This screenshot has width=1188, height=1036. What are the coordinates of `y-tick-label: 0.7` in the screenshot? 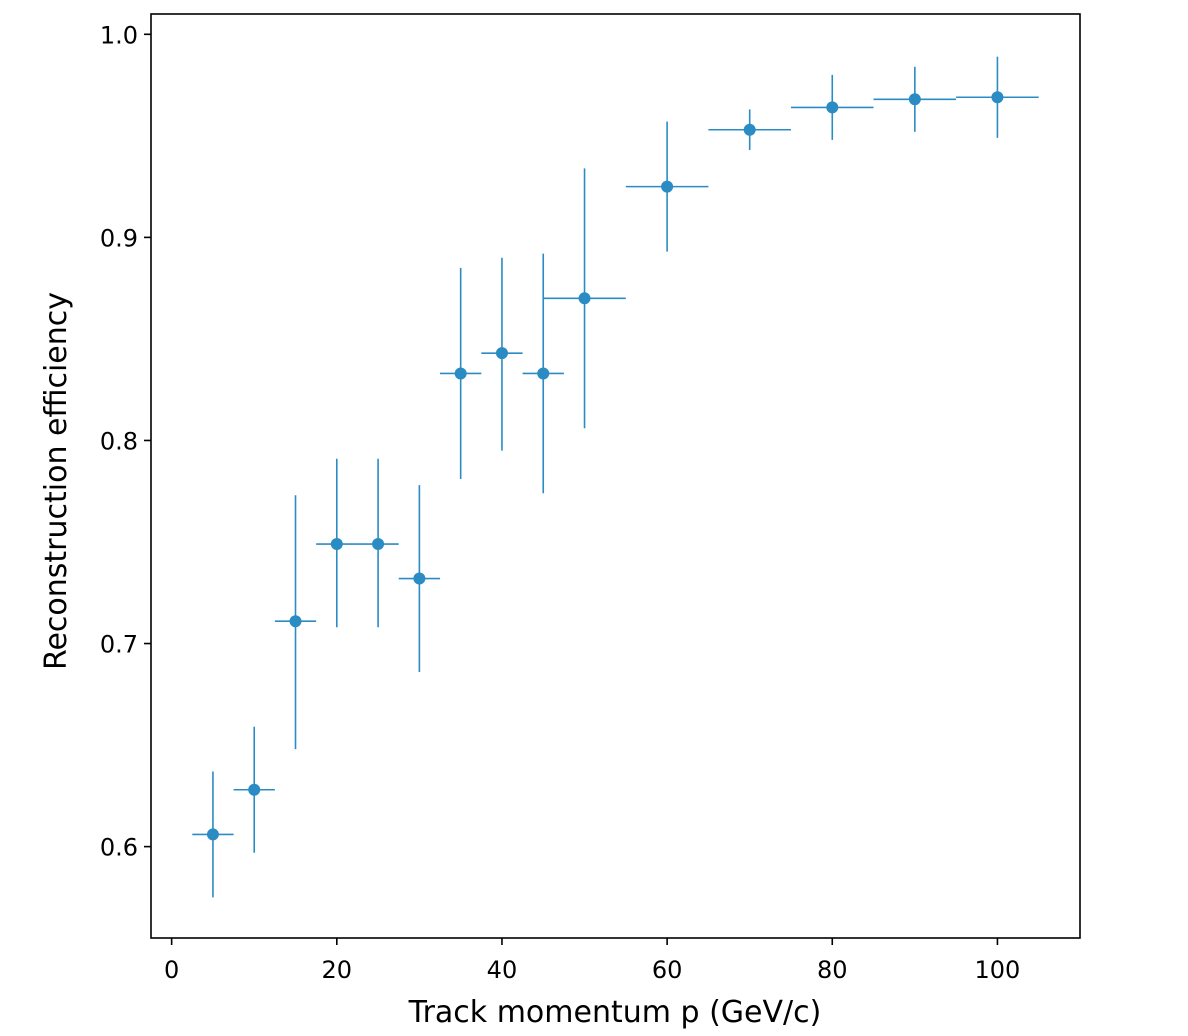 It's located at (119, 645).